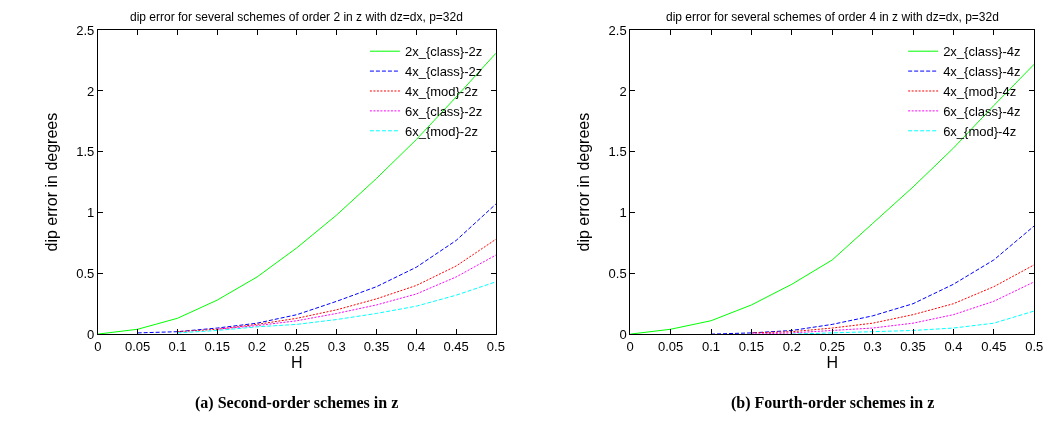 The width and height of the screenshot is (1061, 428). What do you see at coordinates (441, 92) in the screenshot?
I see `legend-label: 4x_{mod}-2z` at bounding box center [441, 92].